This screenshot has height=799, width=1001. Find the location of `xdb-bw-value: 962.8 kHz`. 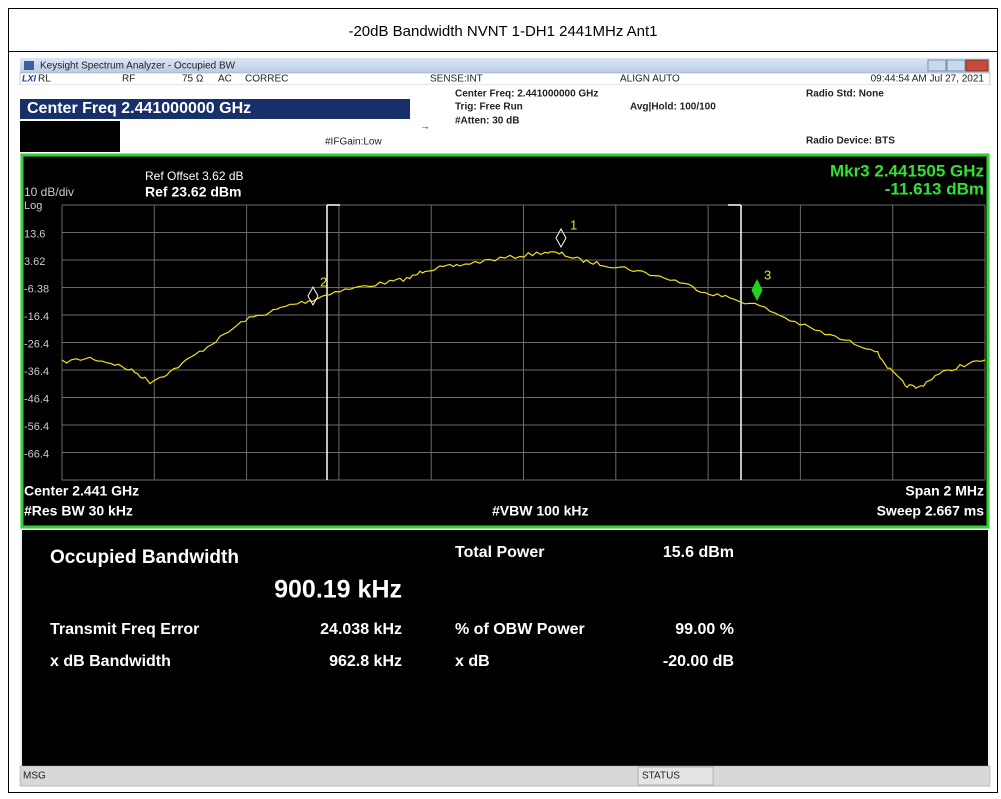

xdb-bw-value: 962.8 kHz is located at coordinates (365, 661).